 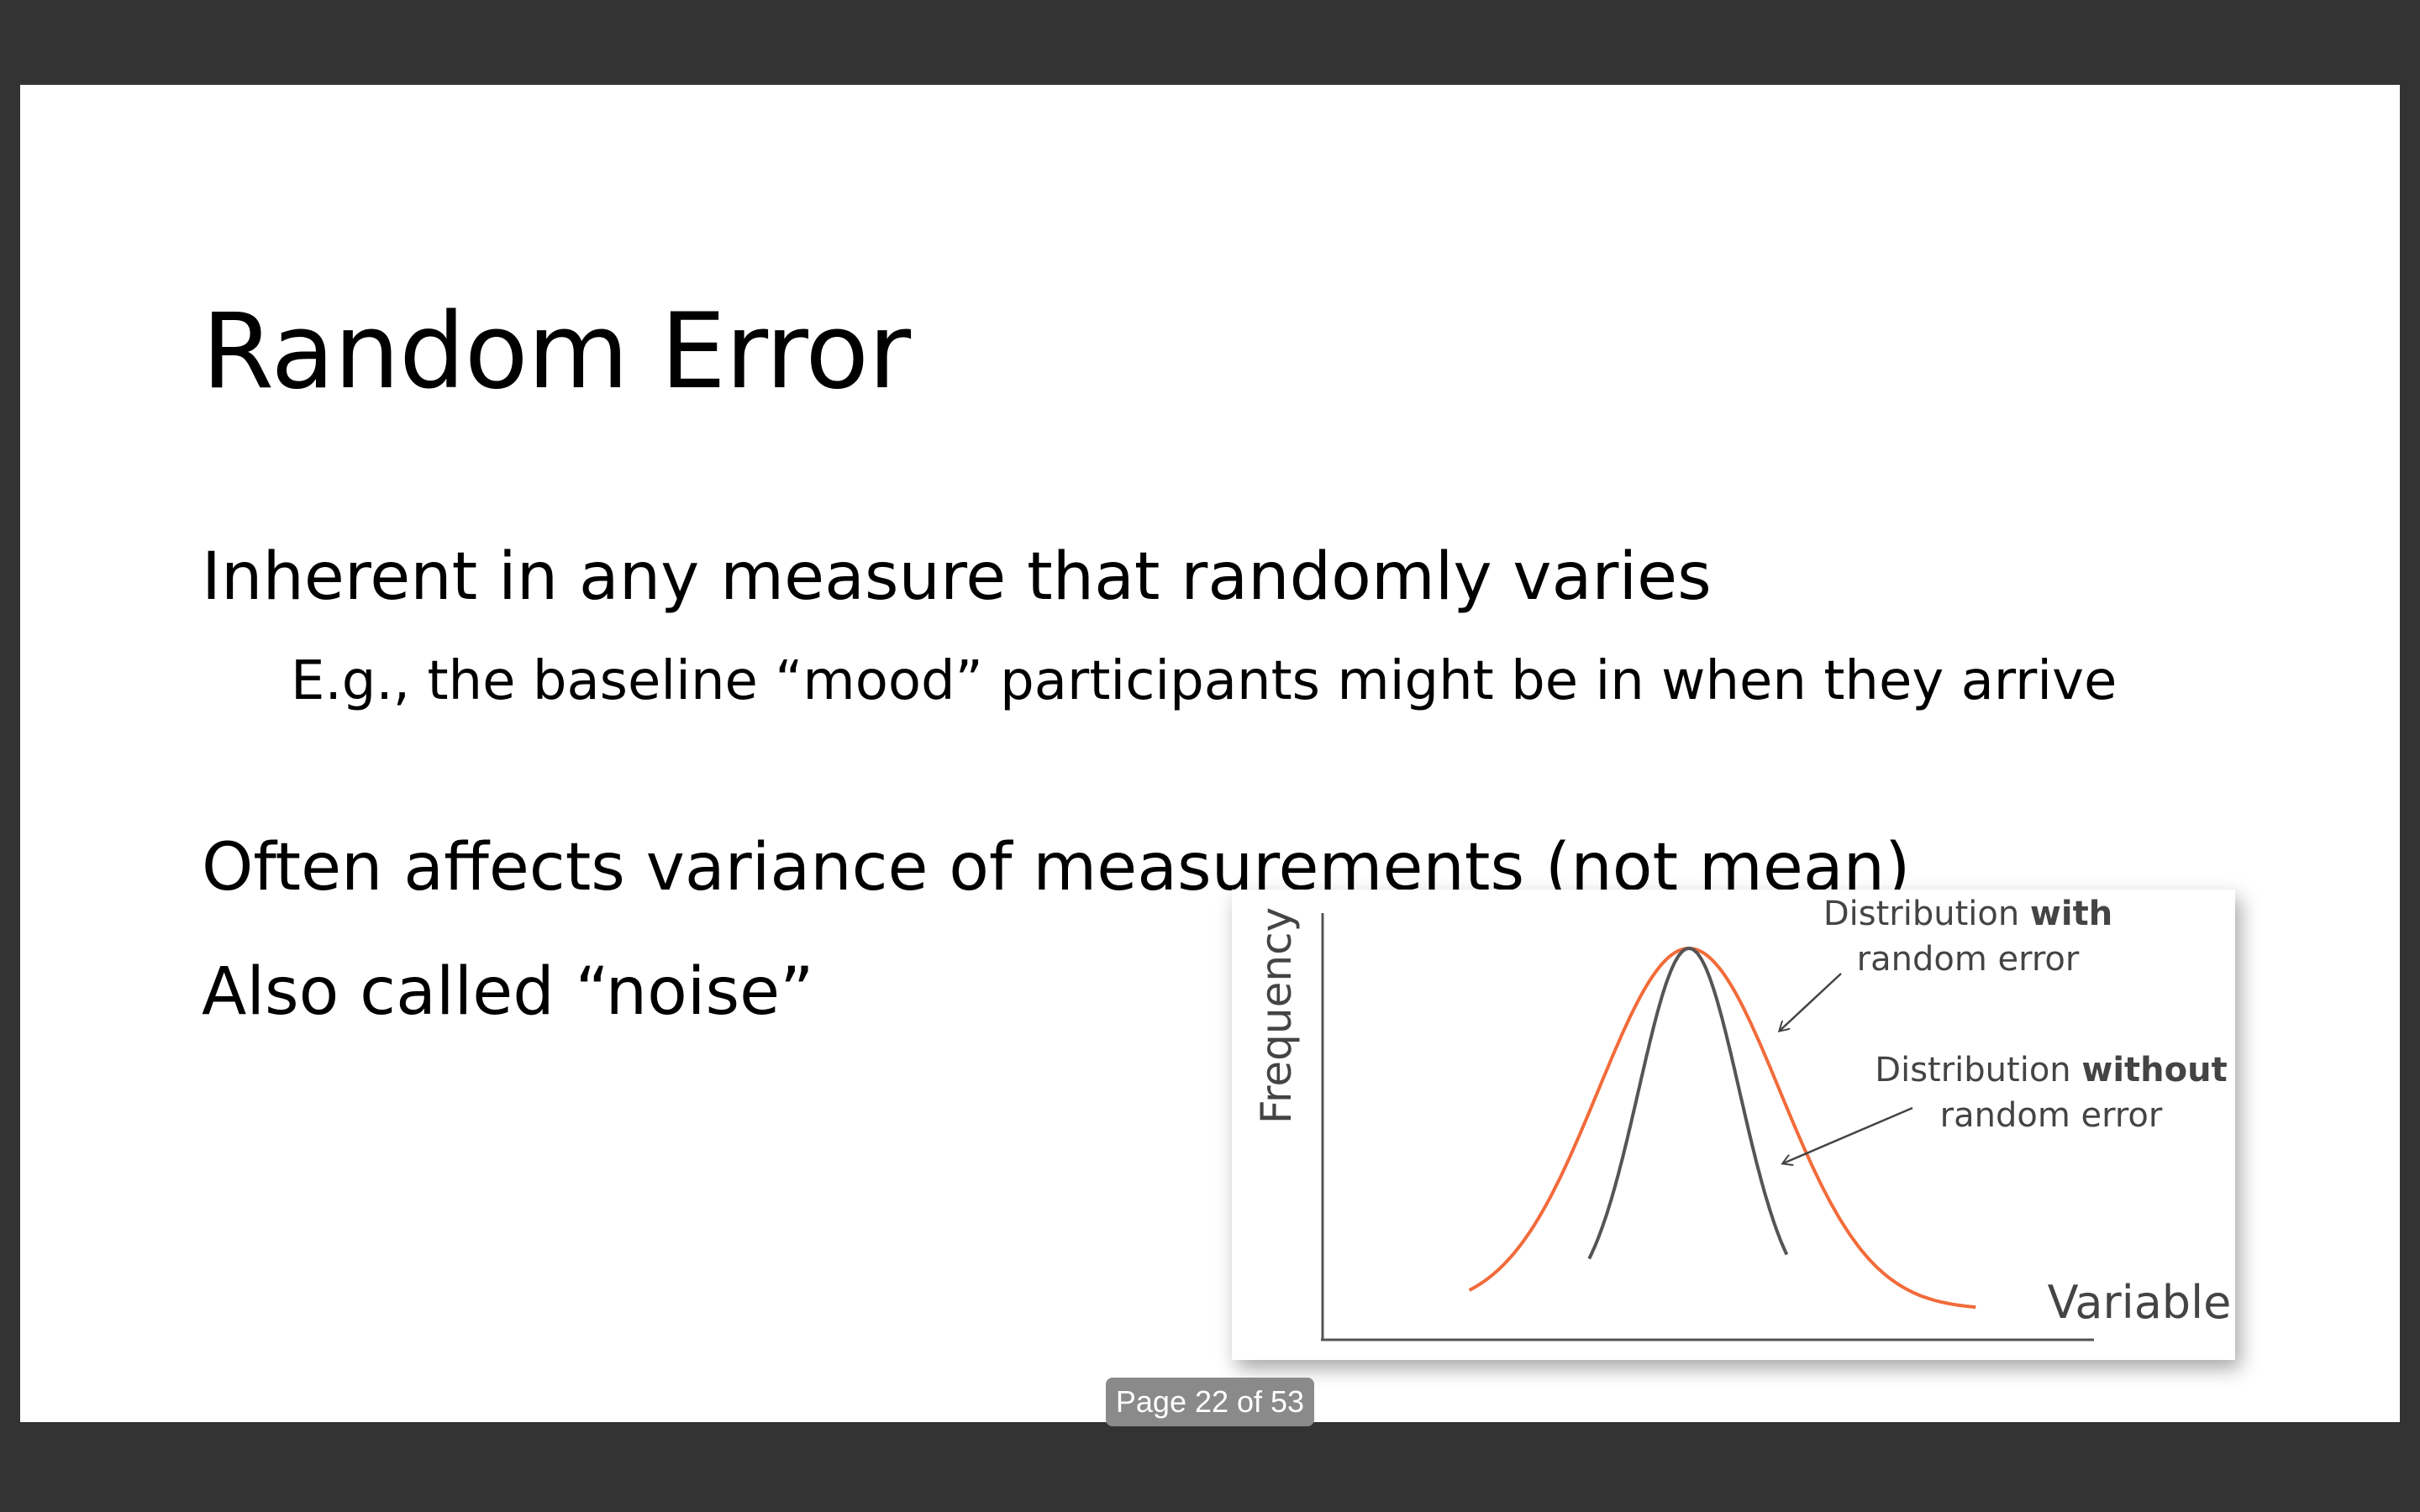 I want to click on curve-with-random-error, so click(x=1722, y=1128).